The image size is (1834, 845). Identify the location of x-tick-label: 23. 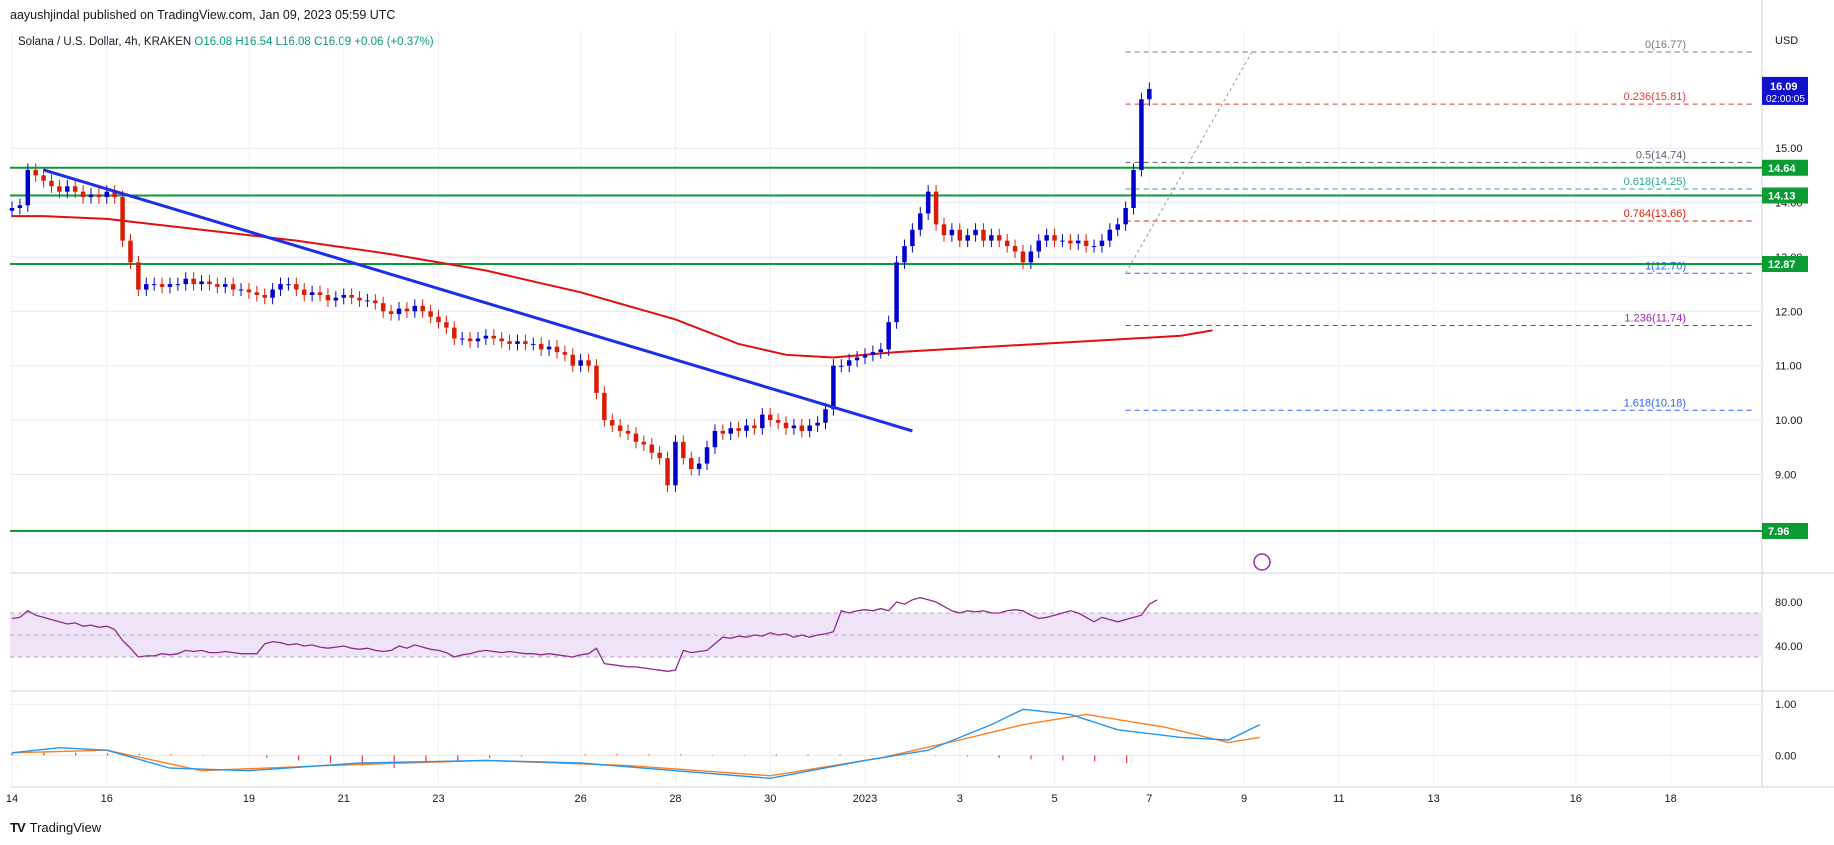
(438, 799).